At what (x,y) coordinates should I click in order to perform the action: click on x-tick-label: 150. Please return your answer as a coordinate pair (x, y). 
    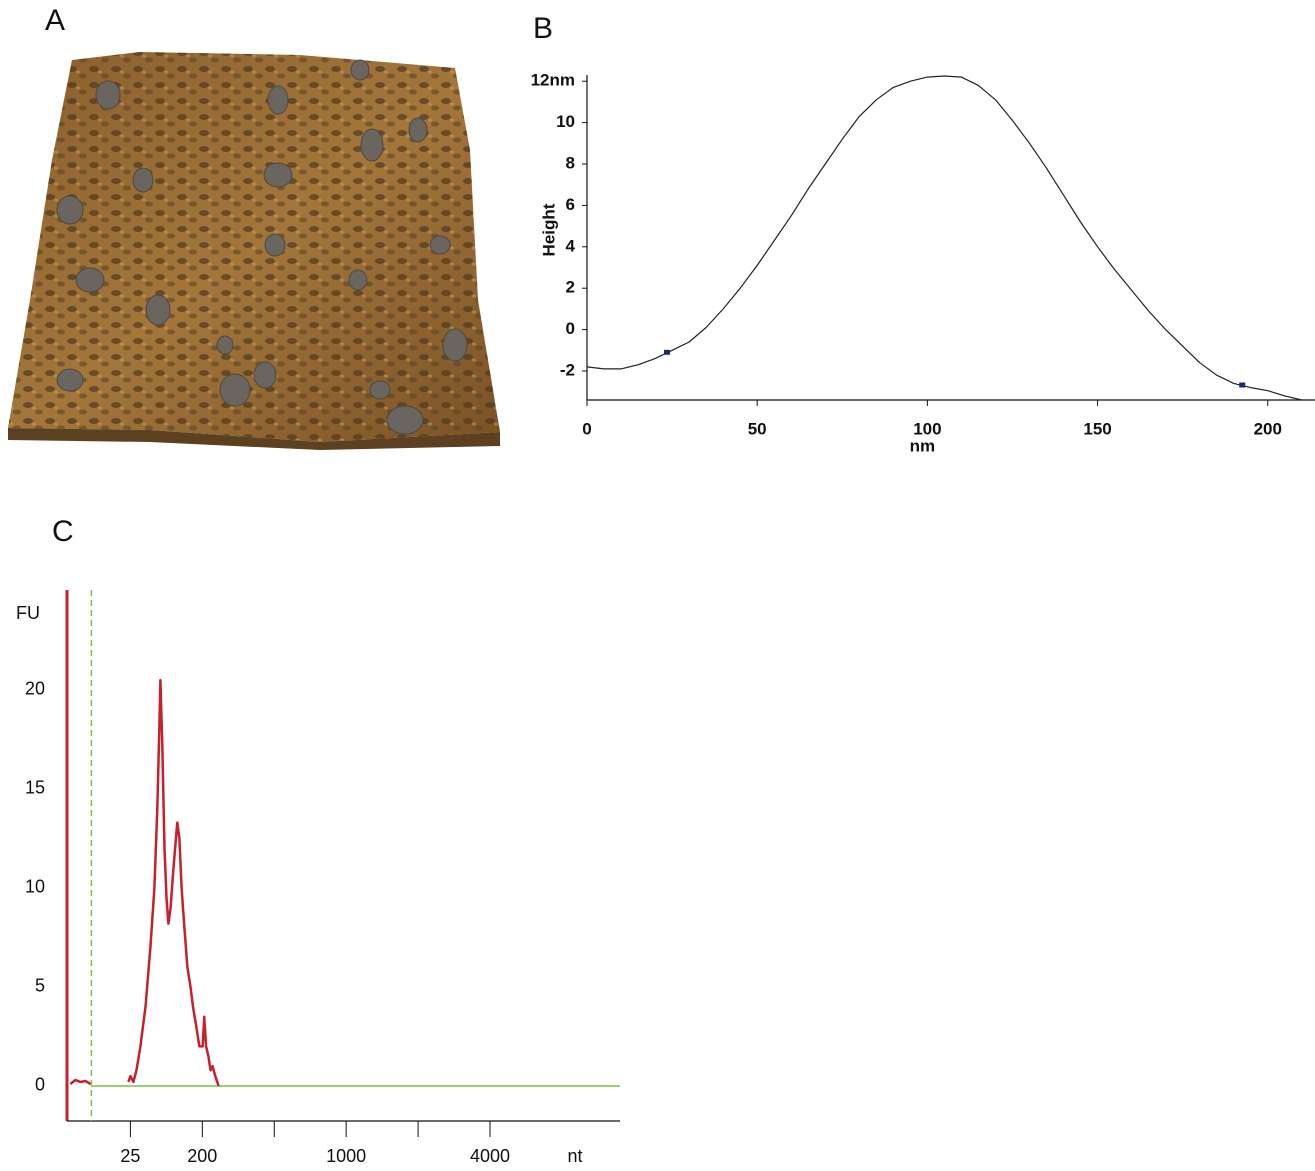
    Looking at the image, I should click on (1097, 428).